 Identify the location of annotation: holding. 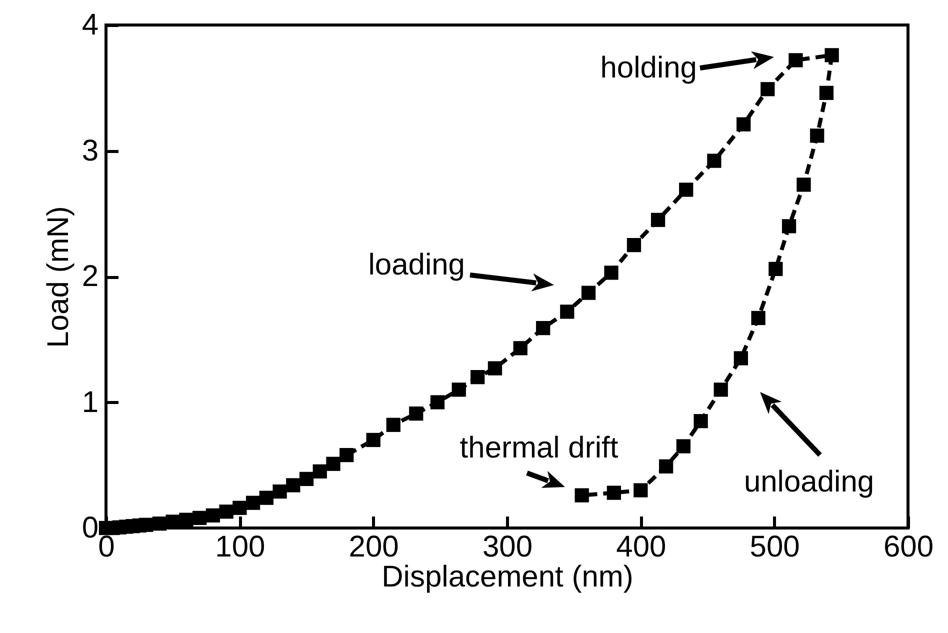
(648, 68).